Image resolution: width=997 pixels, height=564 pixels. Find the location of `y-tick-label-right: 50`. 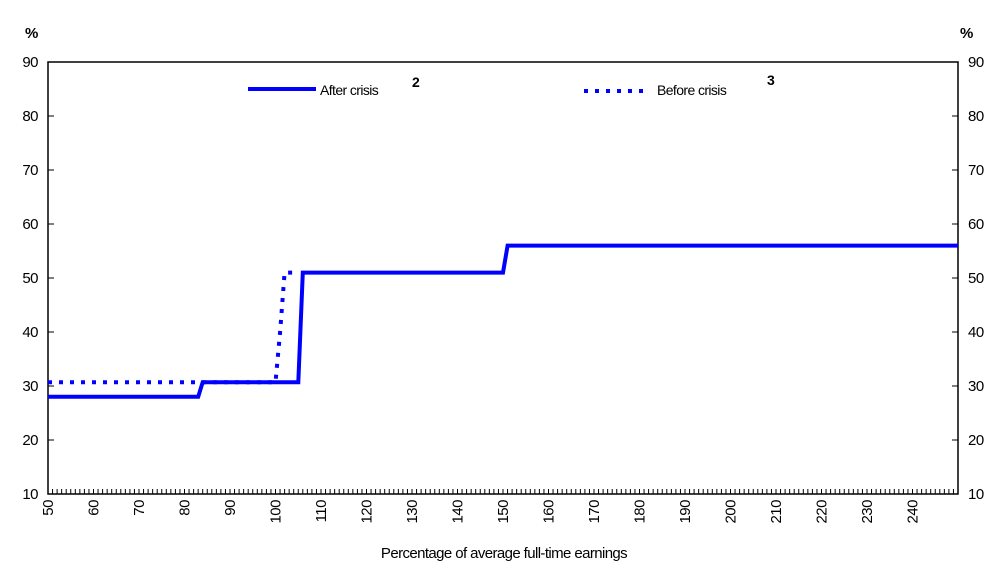

y-tick-label-right: 50 is located at coordinates (976, 278).